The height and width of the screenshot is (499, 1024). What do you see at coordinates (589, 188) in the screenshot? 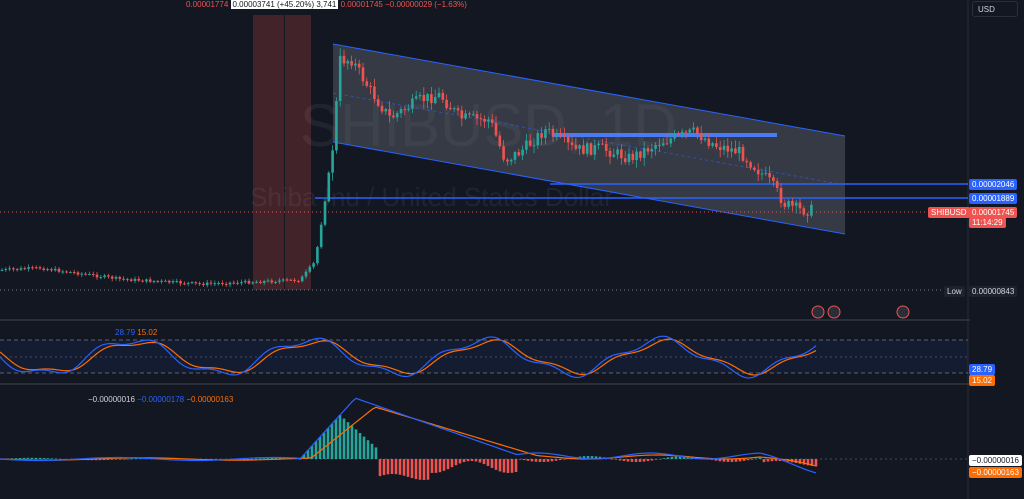
I see `channel-lower-line` at bounding box center [589, 188].